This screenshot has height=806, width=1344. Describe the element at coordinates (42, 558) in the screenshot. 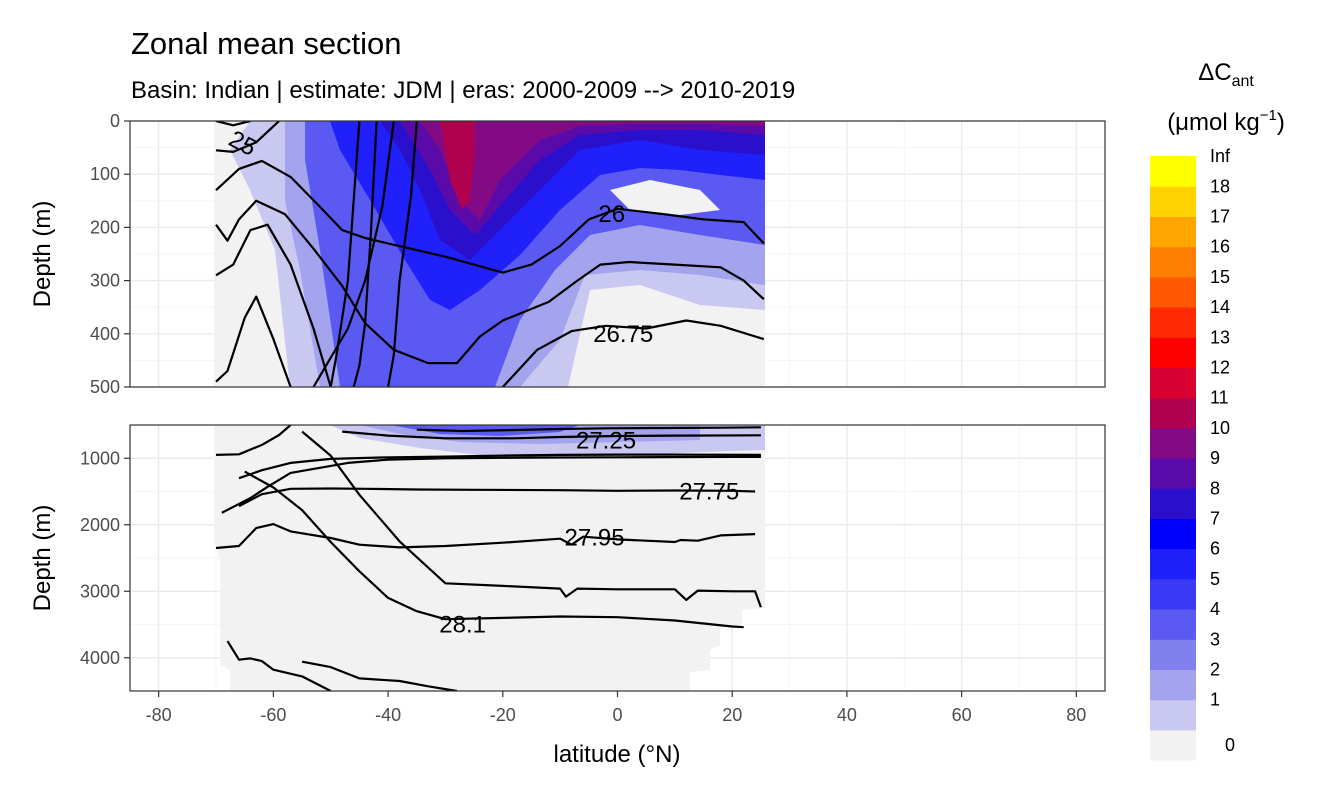

I see `lower-y-axis-title: Depth (m)` at that location.